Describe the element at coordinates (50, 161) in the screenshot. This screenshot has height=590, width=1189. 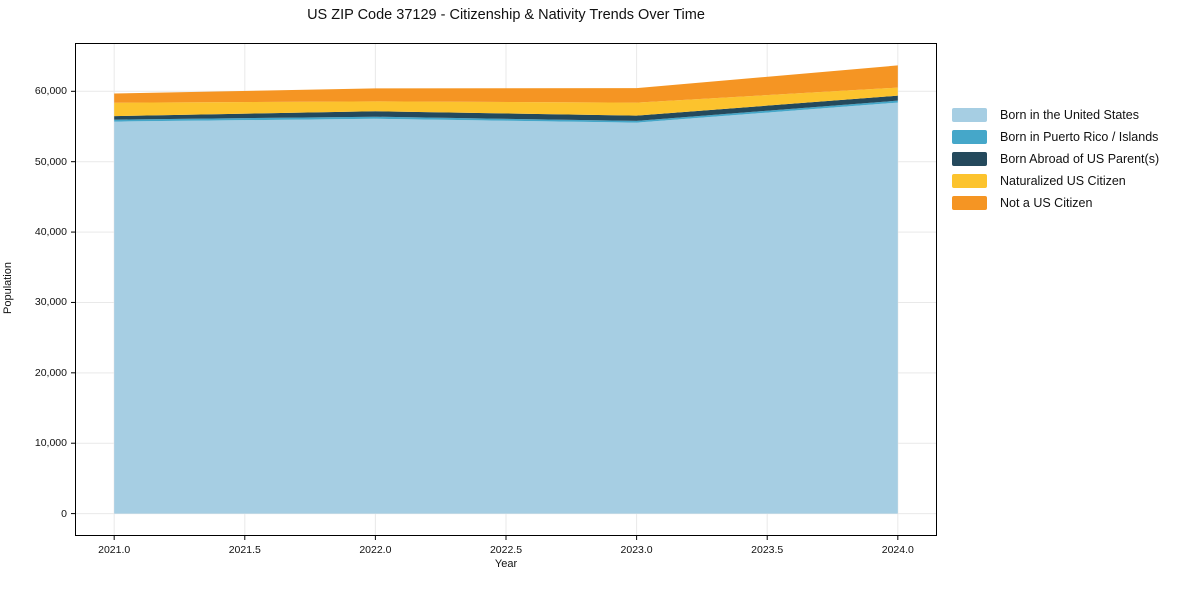
I see `y-tick-label: 50,000` at that location.